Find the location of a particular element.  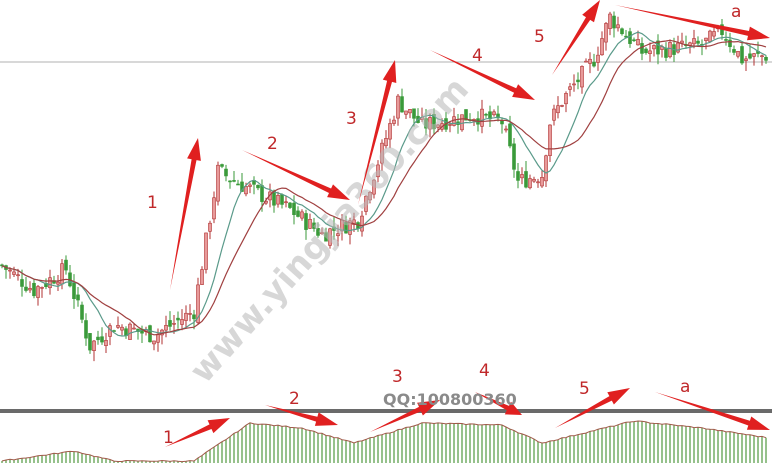

osc-label-3: 3 is located at coordinates (397, 377).